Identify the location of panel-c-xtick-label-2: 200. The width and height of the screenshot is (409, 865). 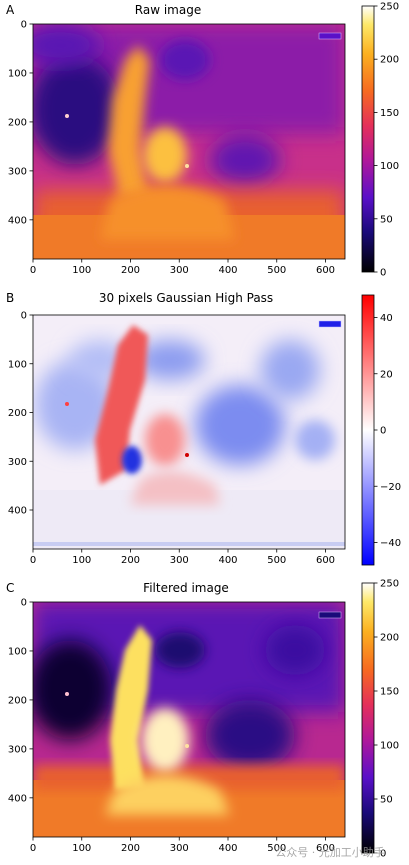
(130, 848).